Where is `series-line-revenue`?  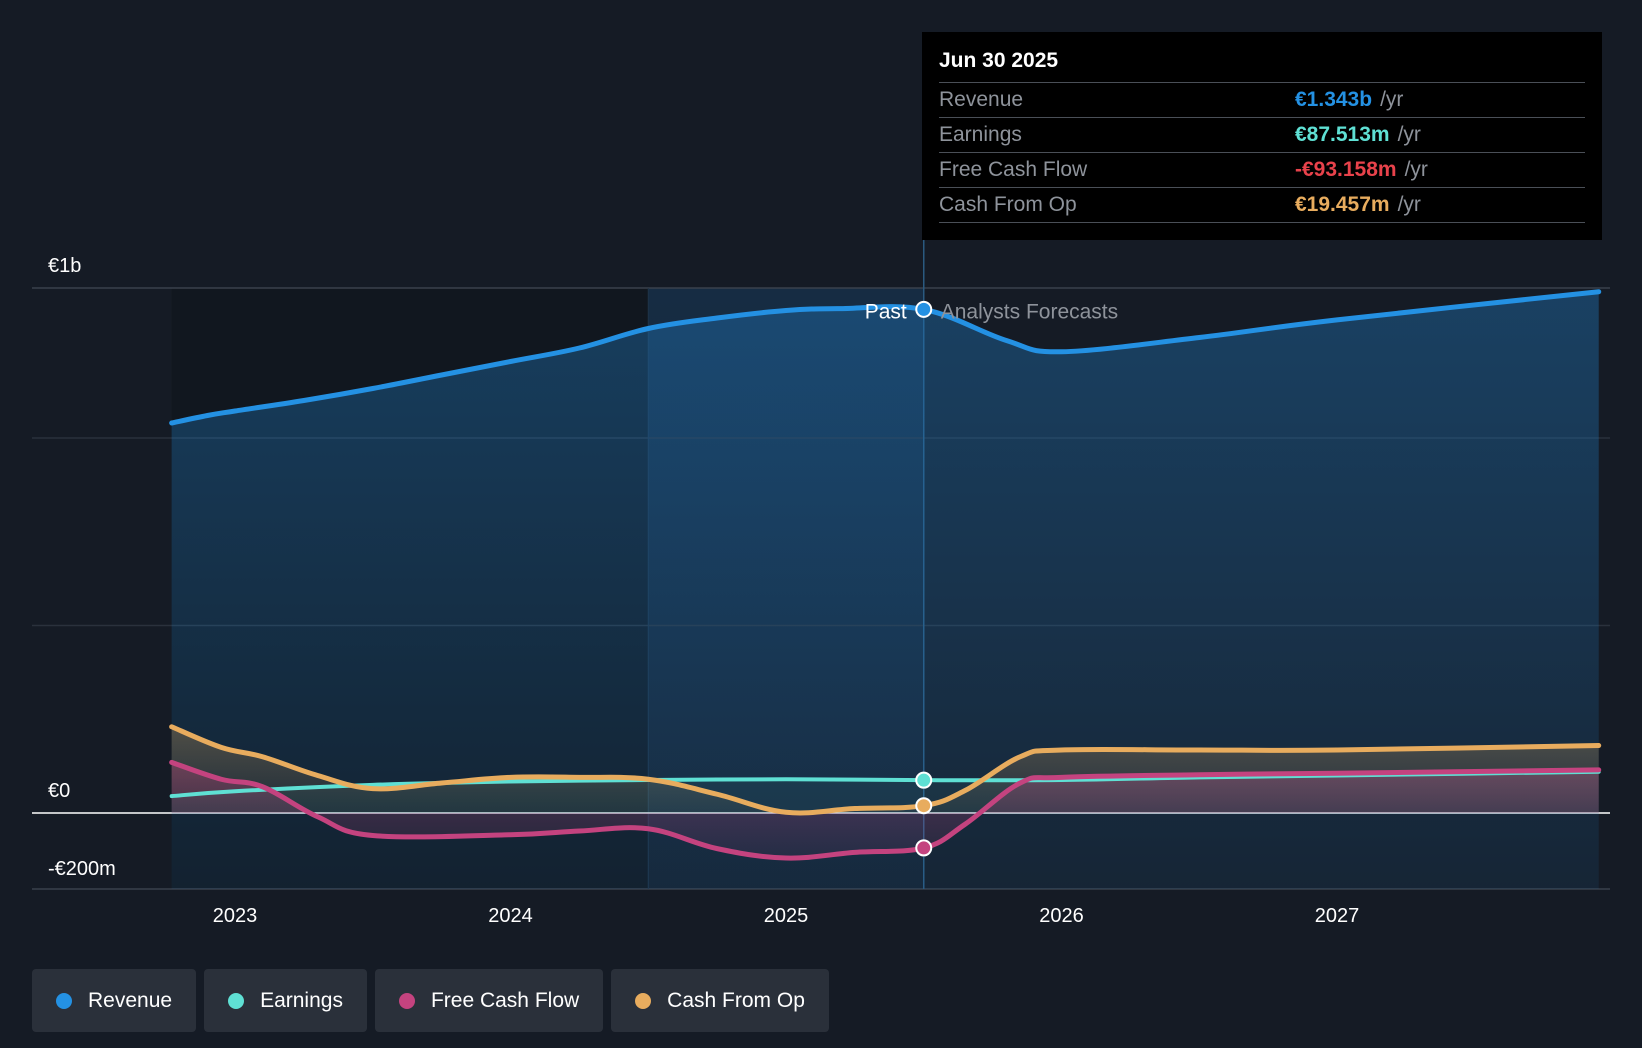 series-line-revenue is located at coordinates (885, 357).